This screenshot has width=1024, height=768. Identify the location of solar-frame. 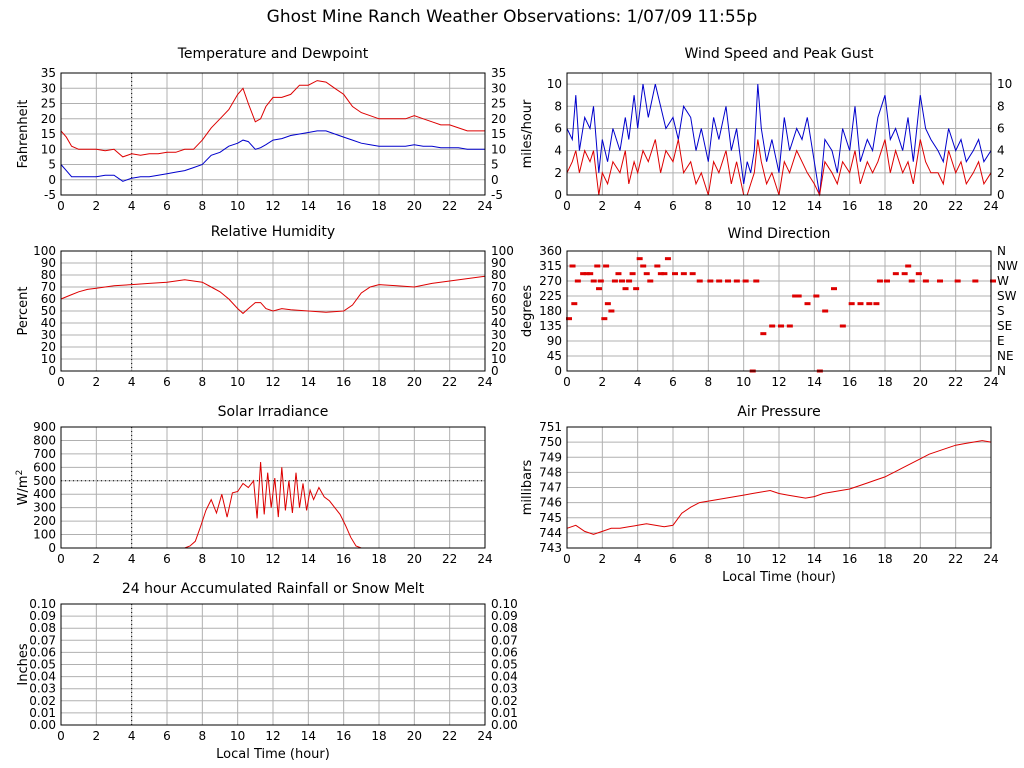
(273, 487).